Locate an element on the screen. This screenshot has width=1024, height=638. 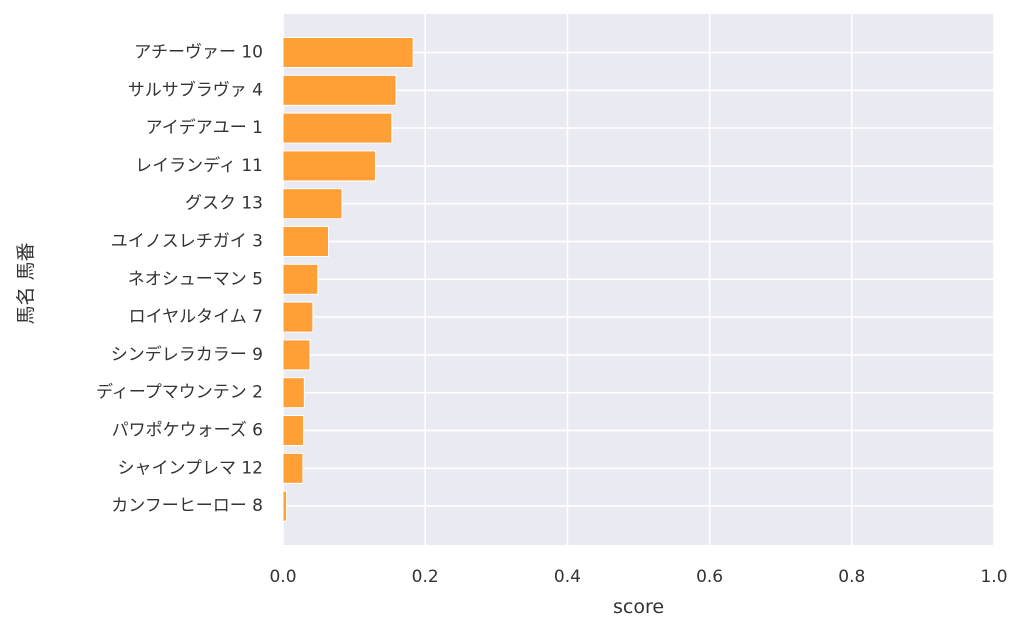
x-tick-labels: 0.0 0.2 0.4 0.6 0.8 1.0 is located at coordinates (638, 577).